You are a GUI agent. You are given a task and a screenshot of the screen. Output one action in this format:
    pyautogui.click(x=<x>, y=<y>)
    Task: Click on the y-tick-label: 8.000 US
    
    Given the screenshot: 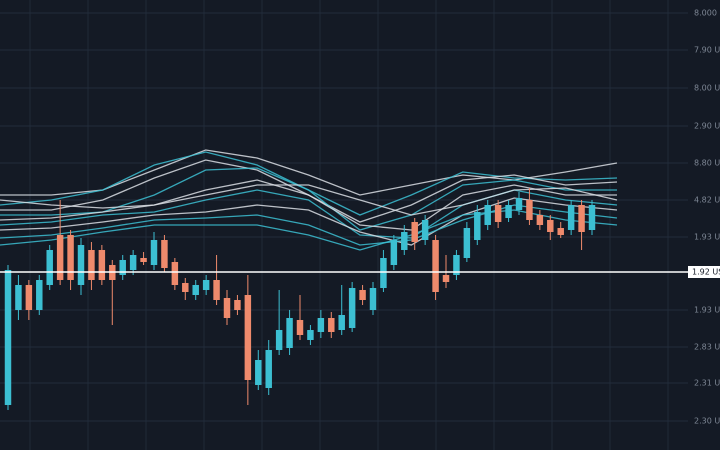 What is the action you would take?
    pyautogui.click(x=707, y=13)
    